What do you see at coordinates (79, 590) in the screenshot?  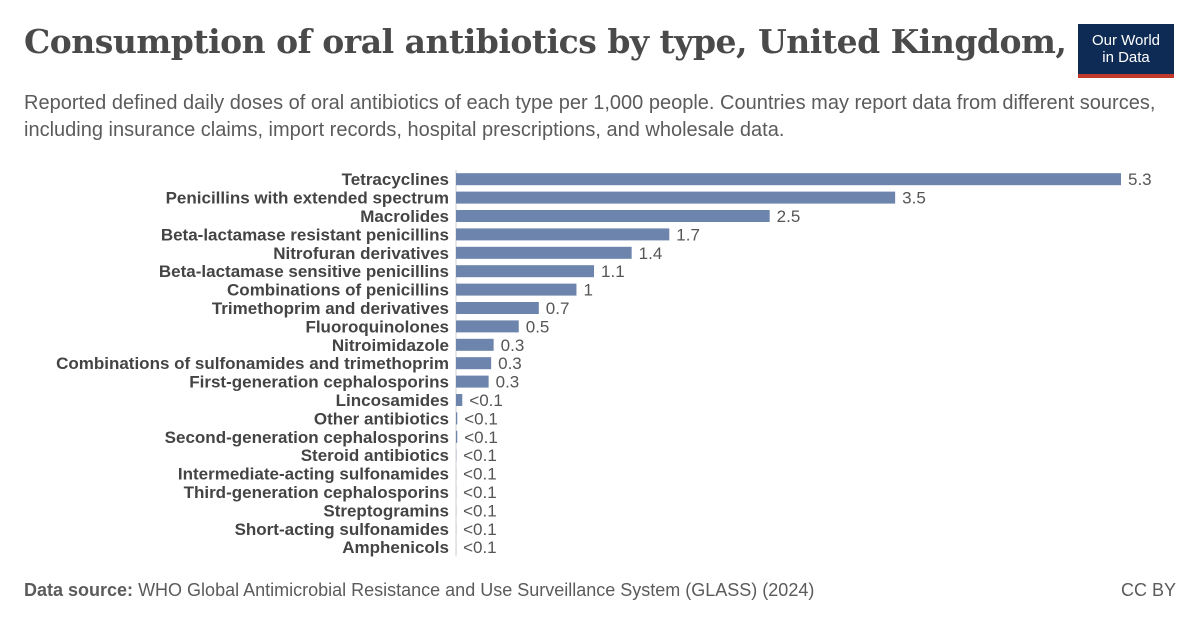 I see `source-label: Data source:` at bounding box center [79, 590].